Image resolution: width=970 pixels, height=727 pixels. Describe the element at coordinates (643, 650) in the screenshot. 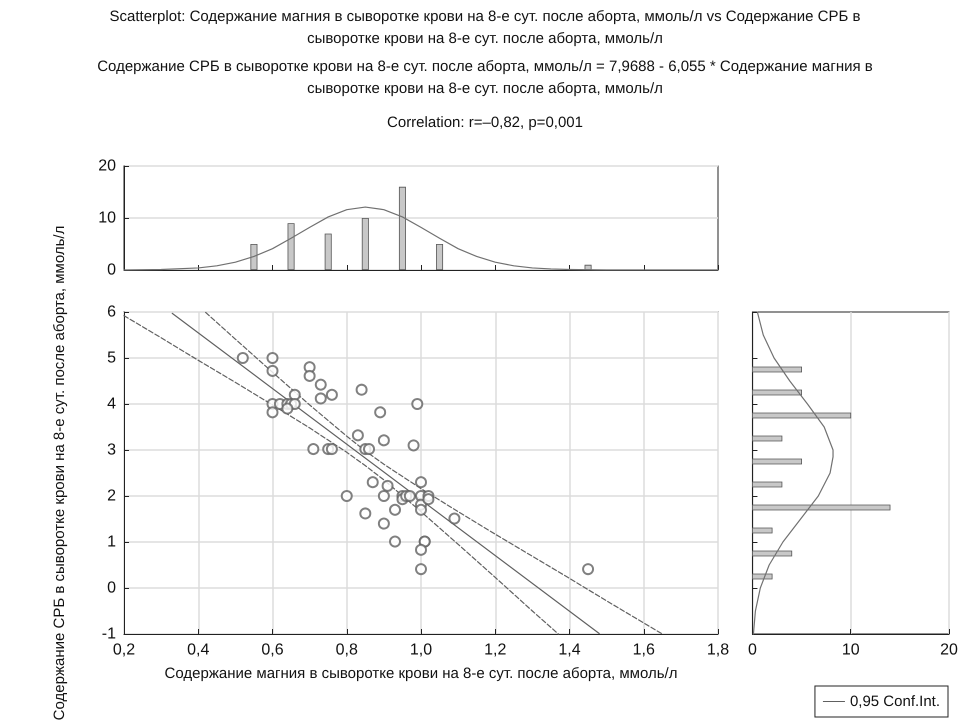

I see `x-tick-label: 1,6` at that location.